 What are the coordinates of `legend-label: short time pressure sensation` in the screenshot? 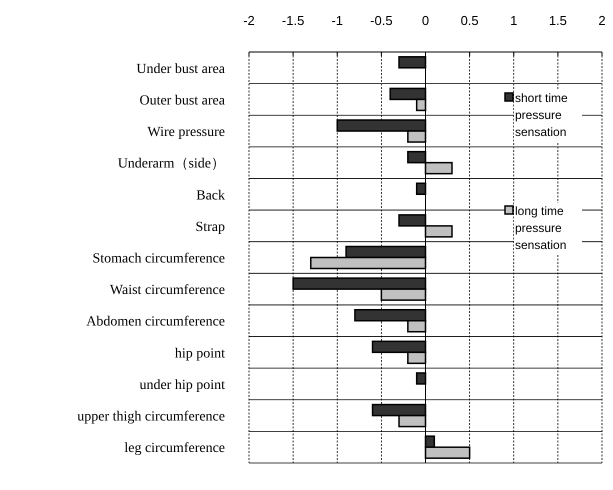 It's located at (541, 115).